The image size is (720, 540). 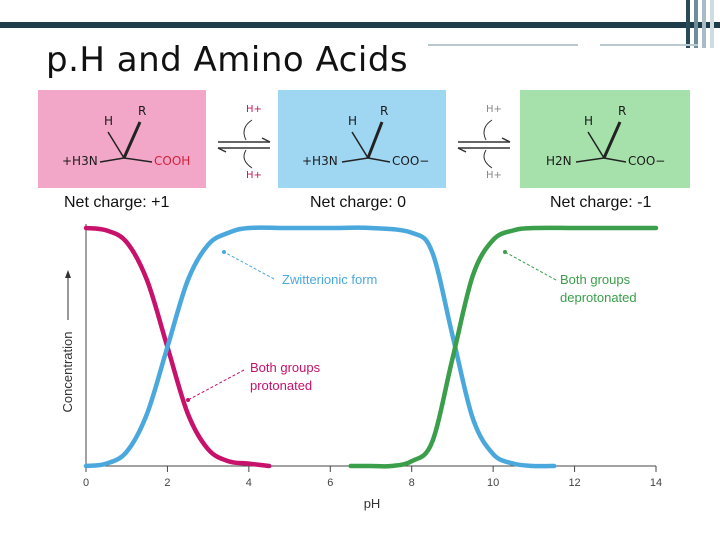 I want to click on x-tick-label: 4, so click(x=249, y=483).